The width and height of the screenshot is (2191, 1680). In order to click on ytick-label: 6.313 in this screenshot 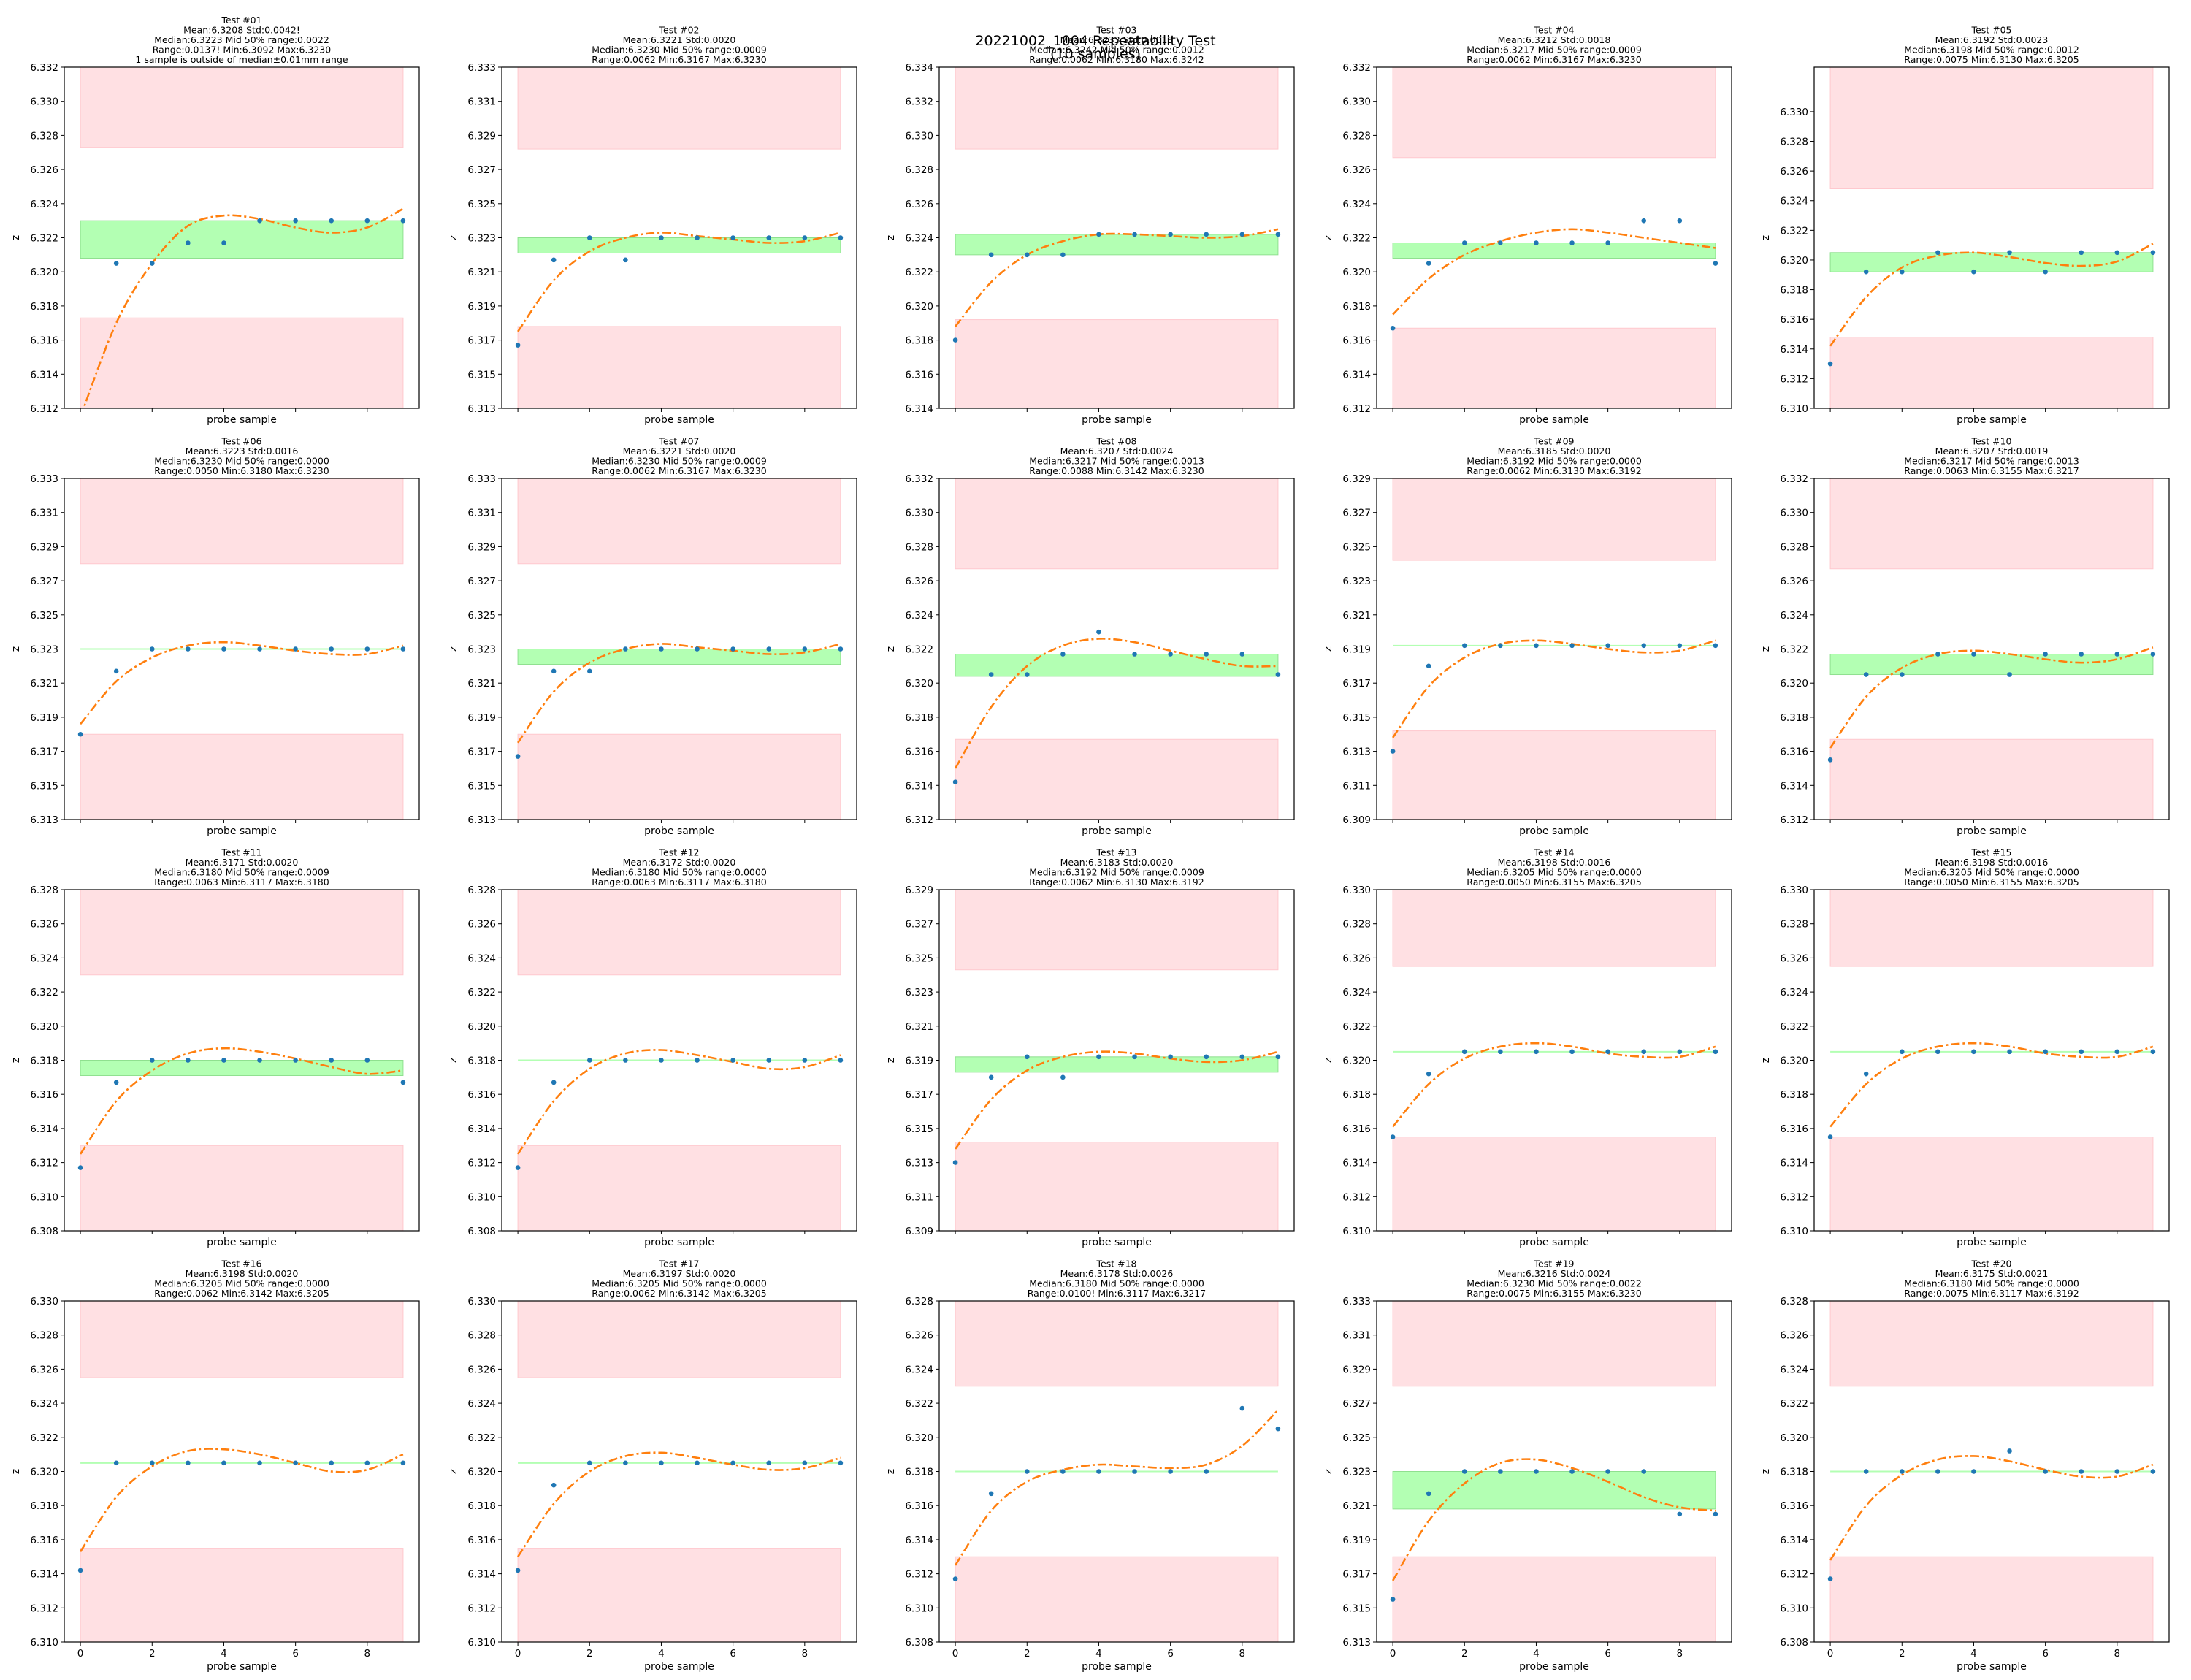, I will do `click(1356, 1643)`.